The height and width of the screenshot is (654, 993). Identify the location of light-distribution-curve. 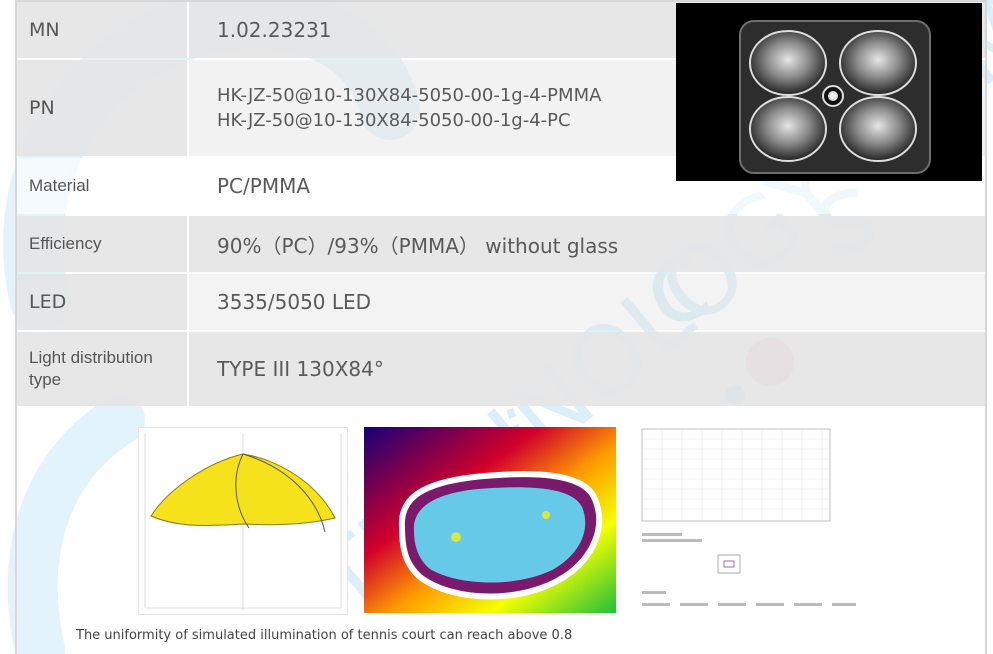
(243, 521).